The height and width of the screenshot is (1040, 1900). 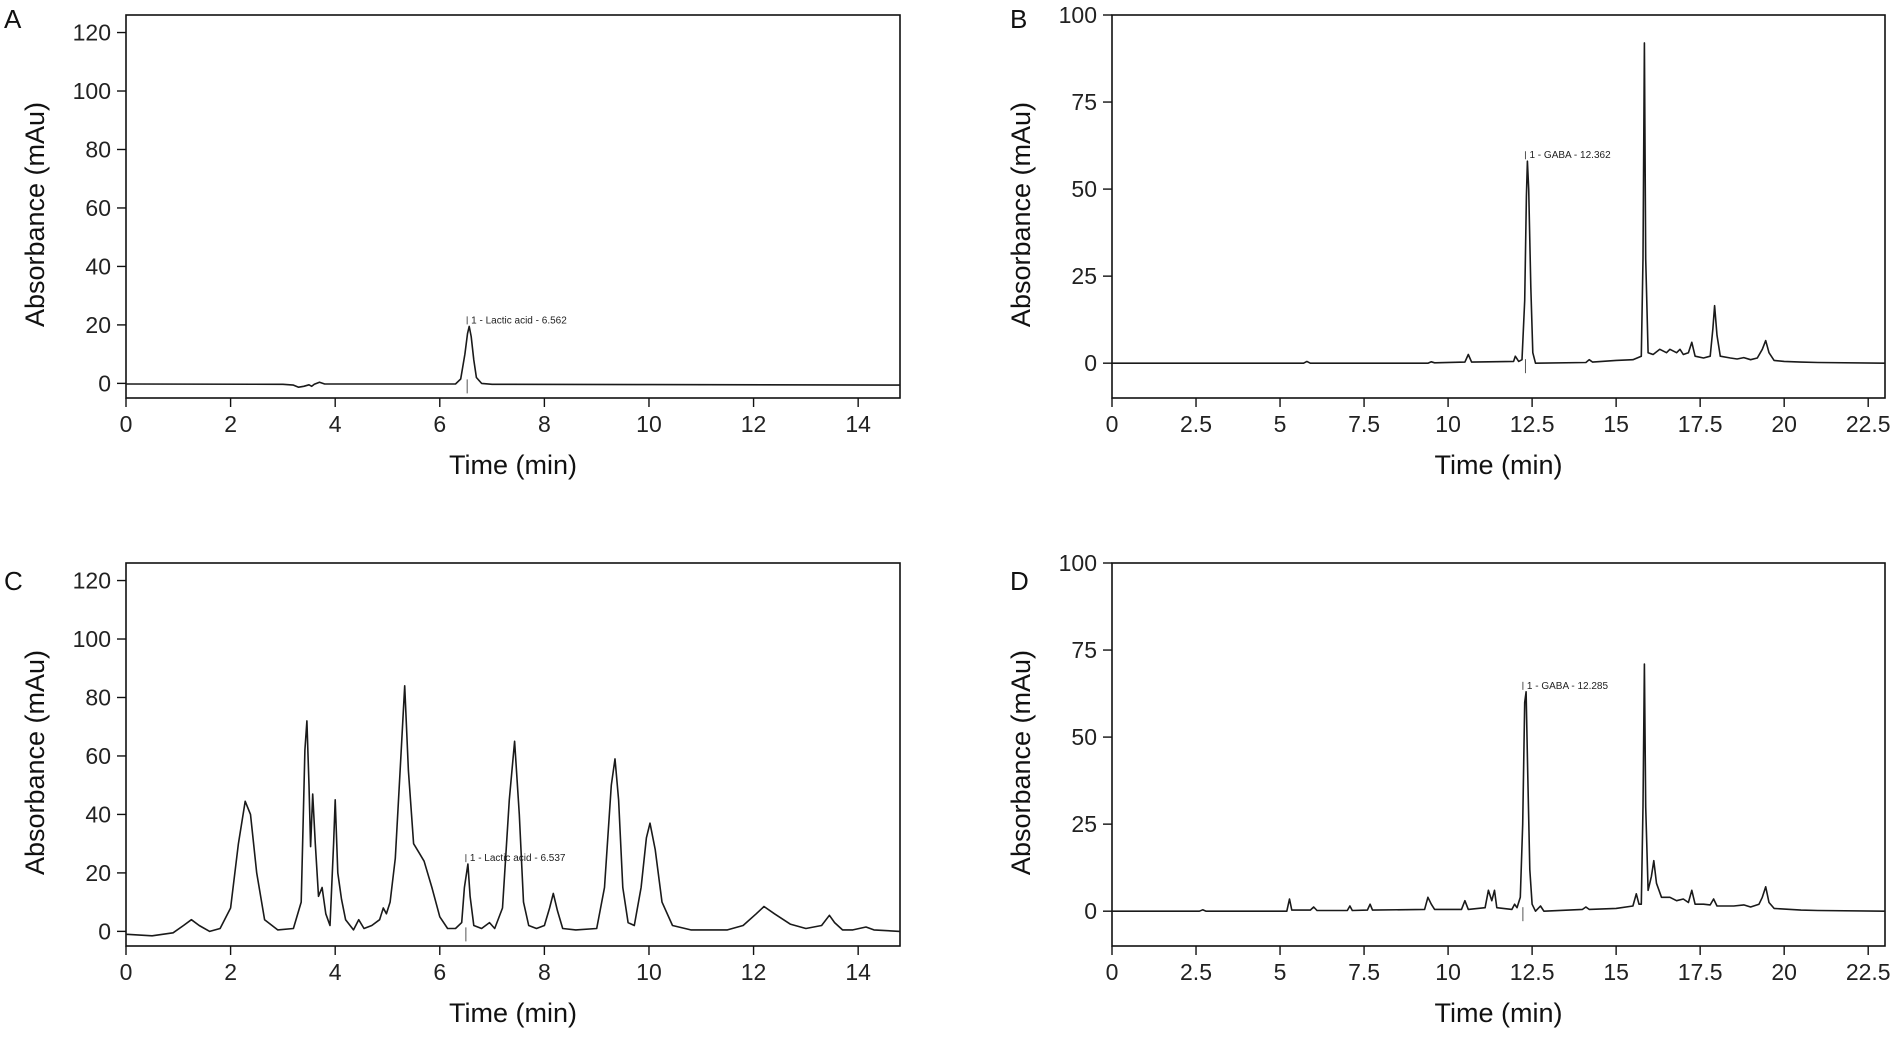 I want to click on panel-label: A, so click(x=13, y=19).